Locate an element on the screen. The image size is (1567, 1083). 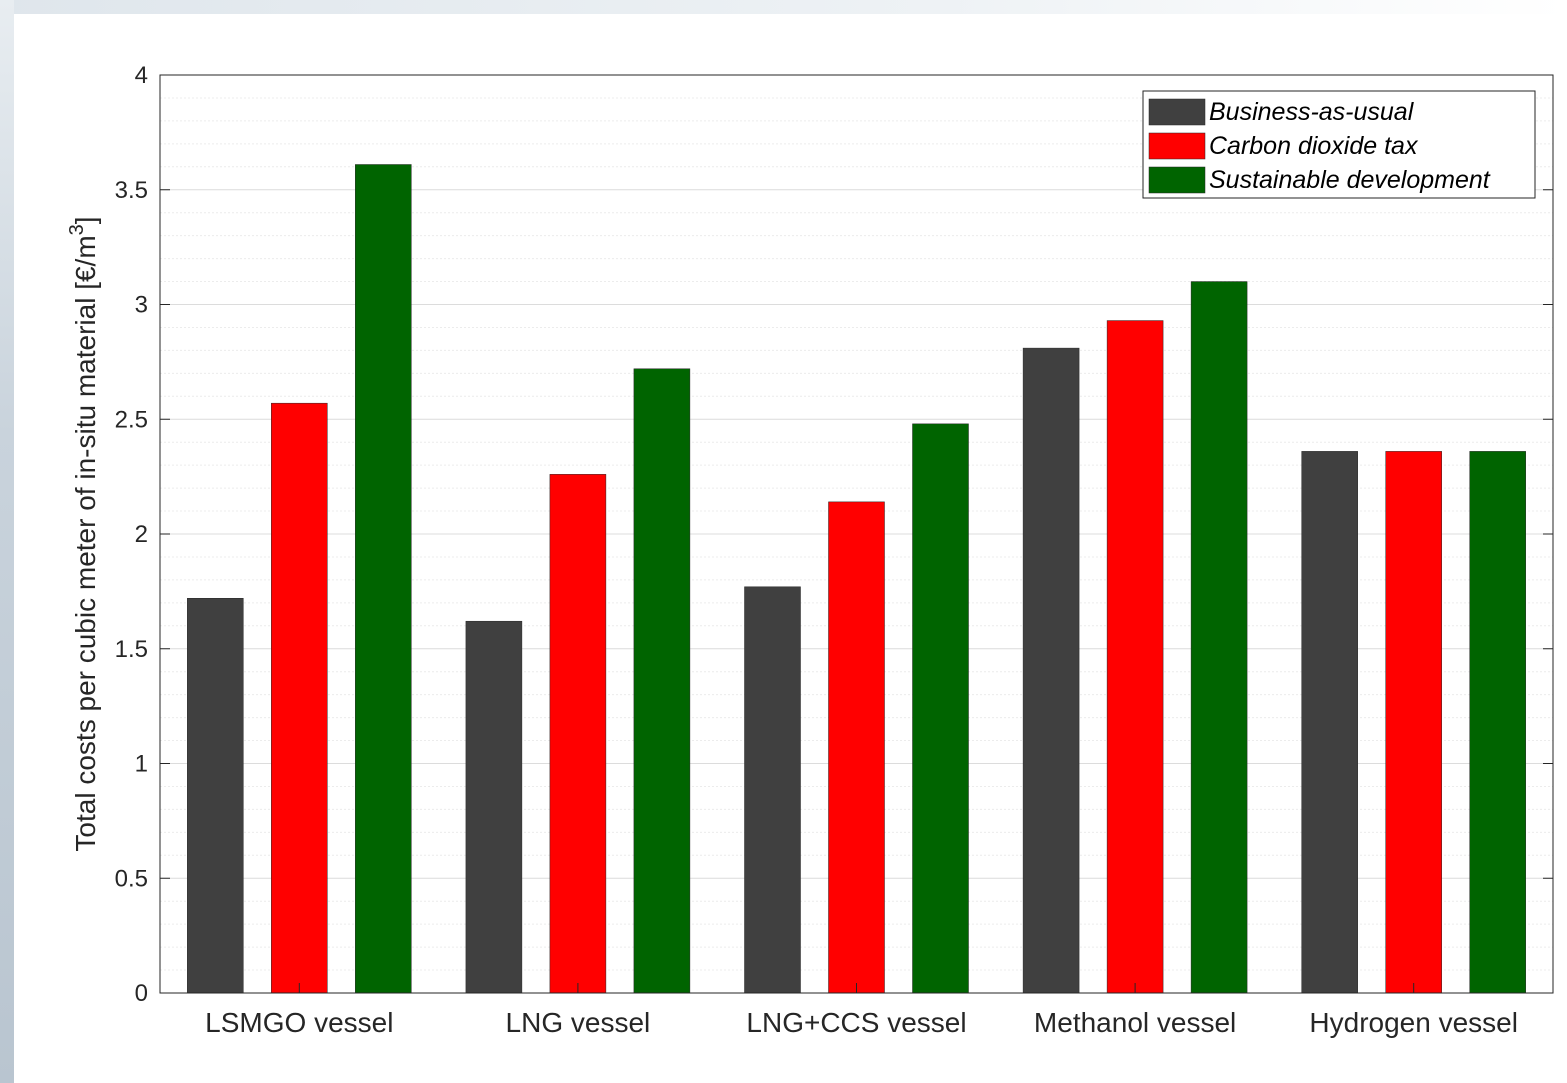
bar-lng-ccs-vessel-sustainable-development is located at coordinates (940, 708).